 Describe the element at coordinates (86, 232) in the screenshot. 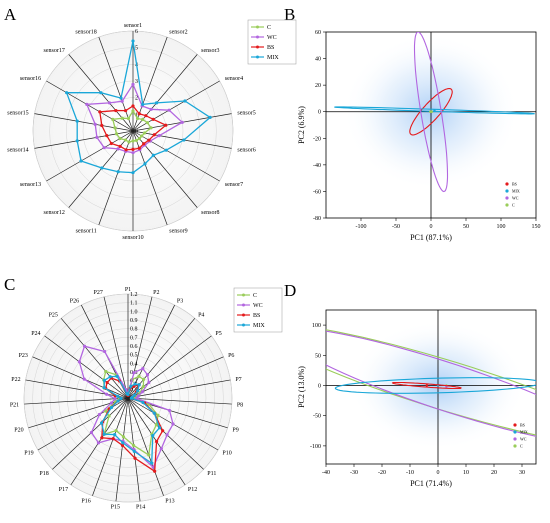

I see `radar-axis-label: sensor11` at that location.